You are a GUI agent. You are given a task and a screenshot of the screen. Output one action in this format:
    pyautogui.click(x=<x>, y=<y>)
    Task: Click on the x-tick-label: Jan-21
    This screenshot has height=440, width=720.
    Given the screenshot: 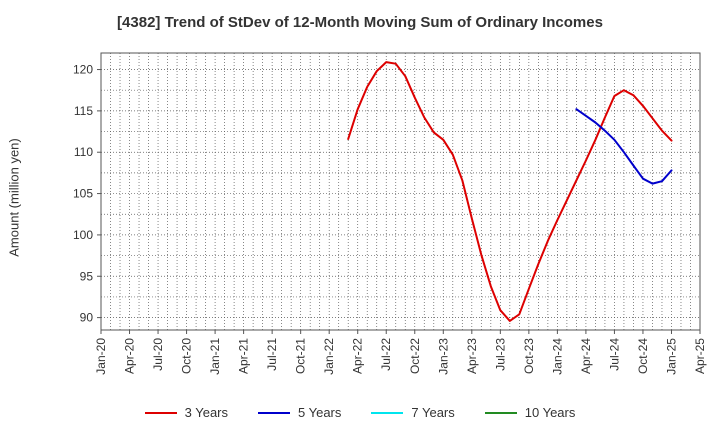 What is the action you would take?
    pyautogui.click(x=215, y=356)
    